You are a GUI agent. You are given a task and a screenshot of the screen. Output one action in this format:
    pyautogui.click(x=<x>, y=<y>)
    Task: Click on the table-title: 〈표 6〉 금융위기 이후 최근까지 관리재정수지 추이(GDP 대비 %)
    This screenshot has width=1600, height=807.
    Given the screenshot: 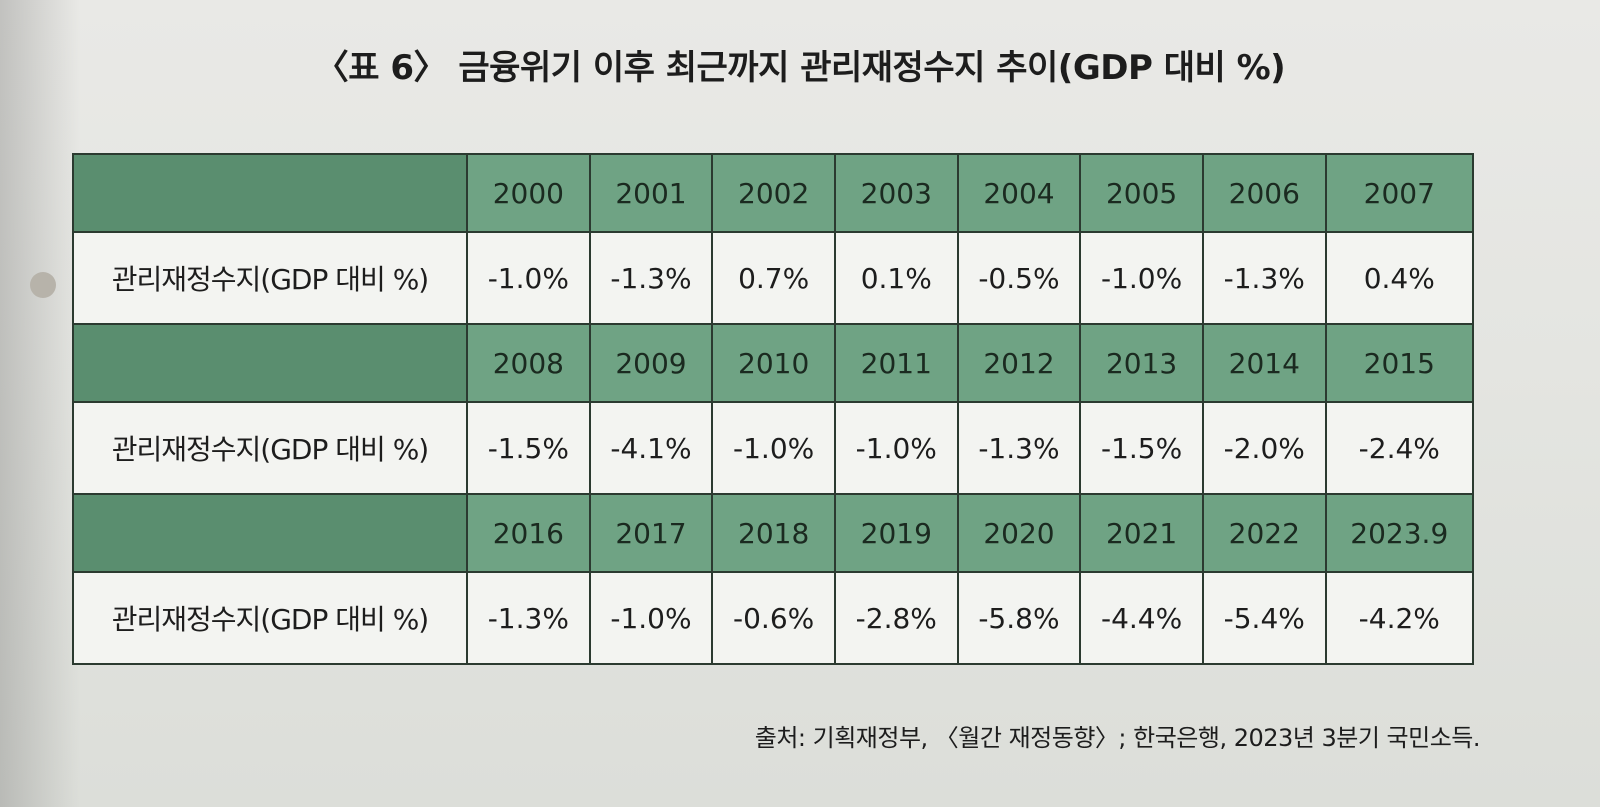 What is the action you would take?
    pyautogui.click(x=800, y=68)
    